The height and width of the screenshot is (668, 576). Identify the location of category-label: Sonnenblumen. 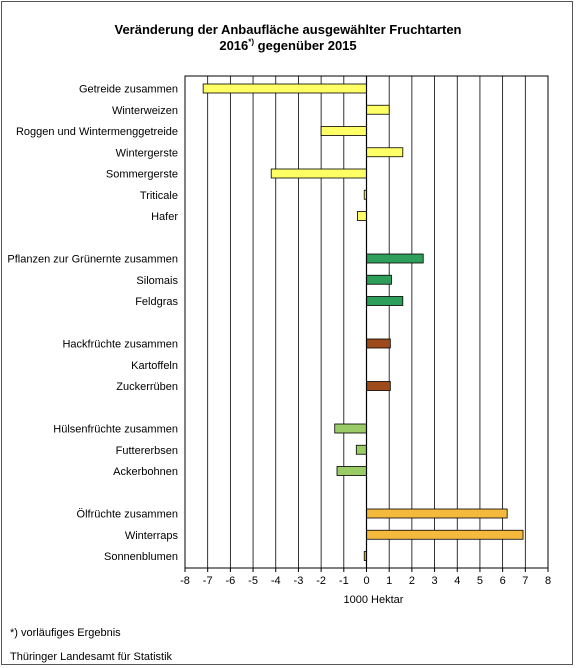
(141, 557).